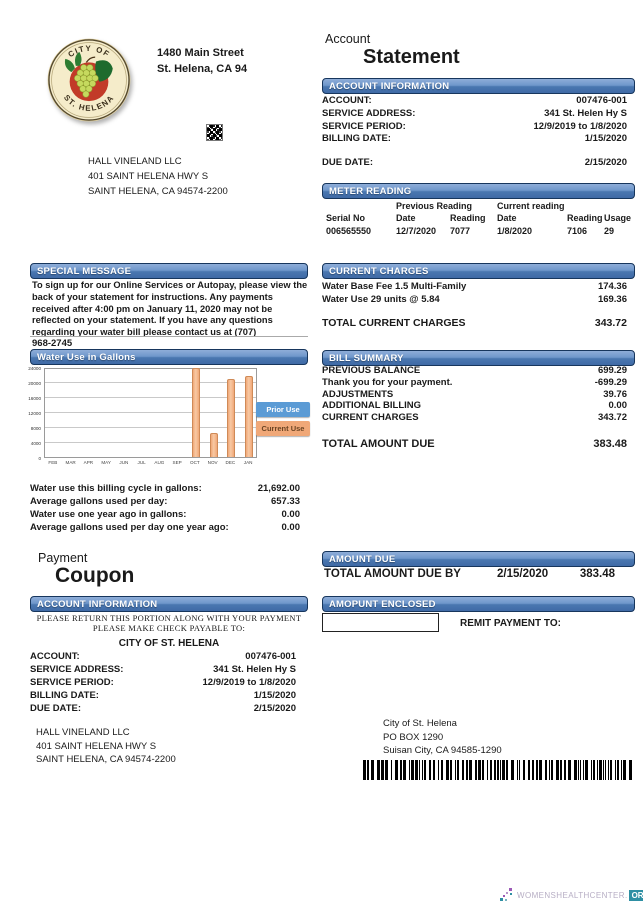  Describe the element at coordinates (478, 604) in the screenshot. I see `amount-enclosed-header: AMOPUNT ENCLOSED` at that location.